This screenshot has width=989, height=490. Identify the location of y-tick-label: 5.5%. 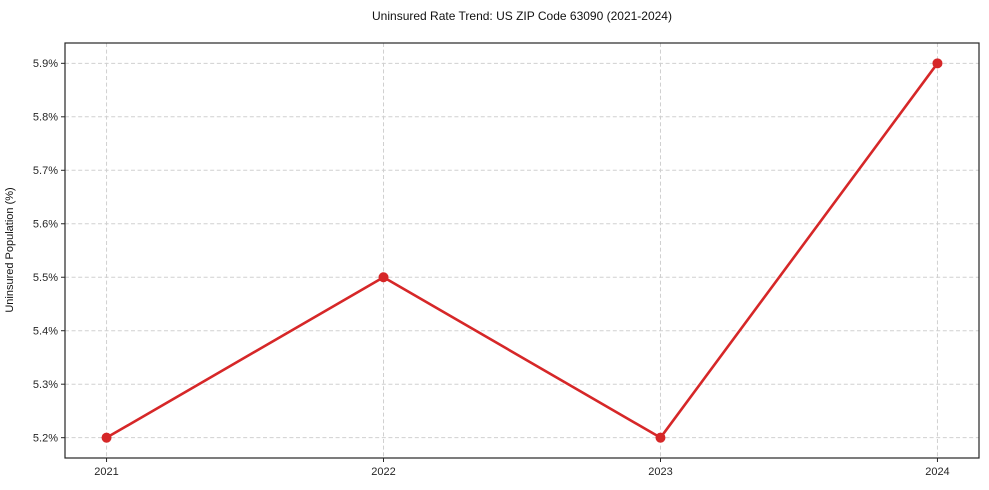
(45, 278).